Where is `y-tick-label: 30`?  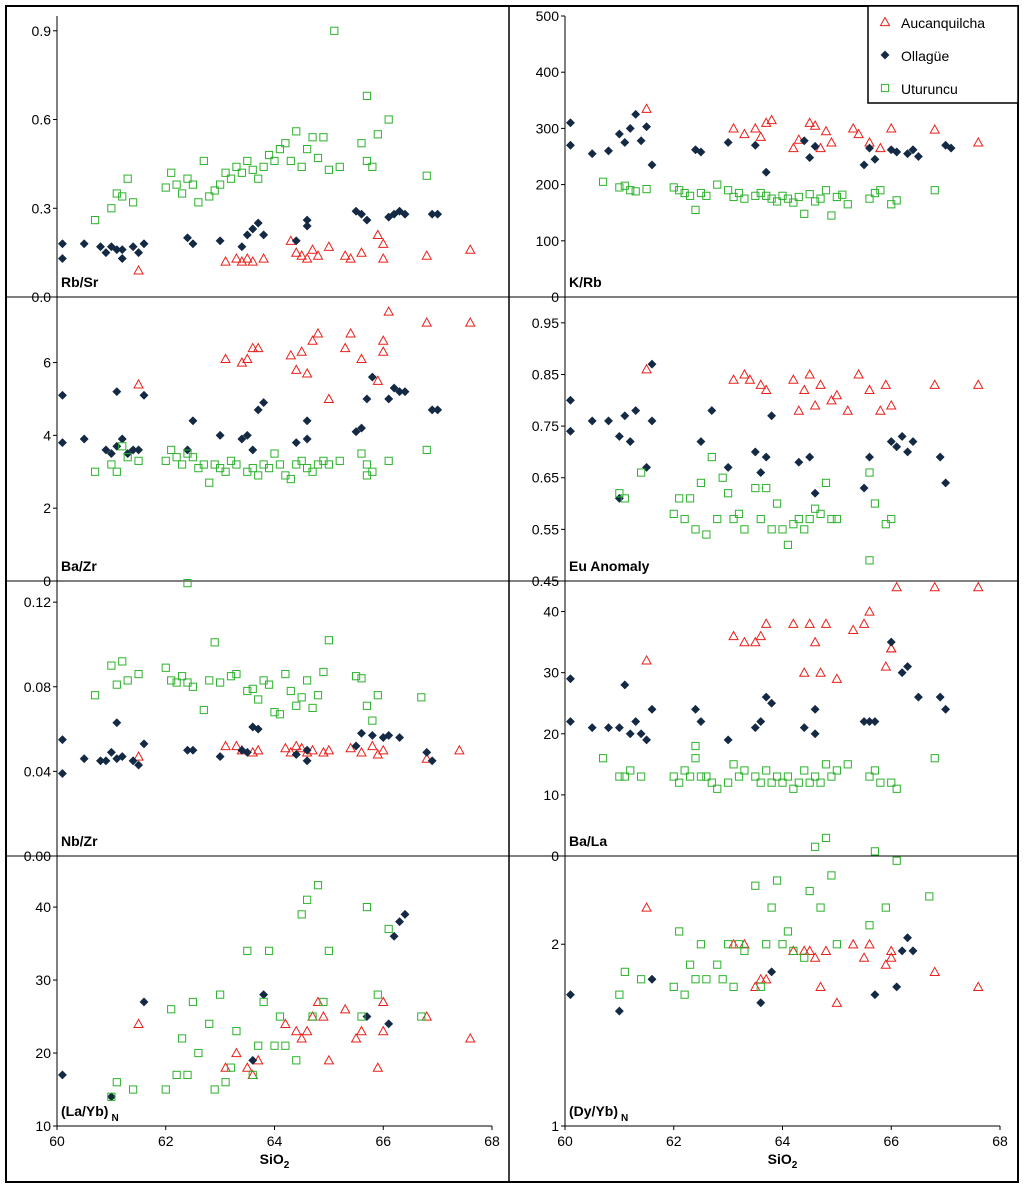
y-tick-label: 30 is located at coordinates (43, 980).